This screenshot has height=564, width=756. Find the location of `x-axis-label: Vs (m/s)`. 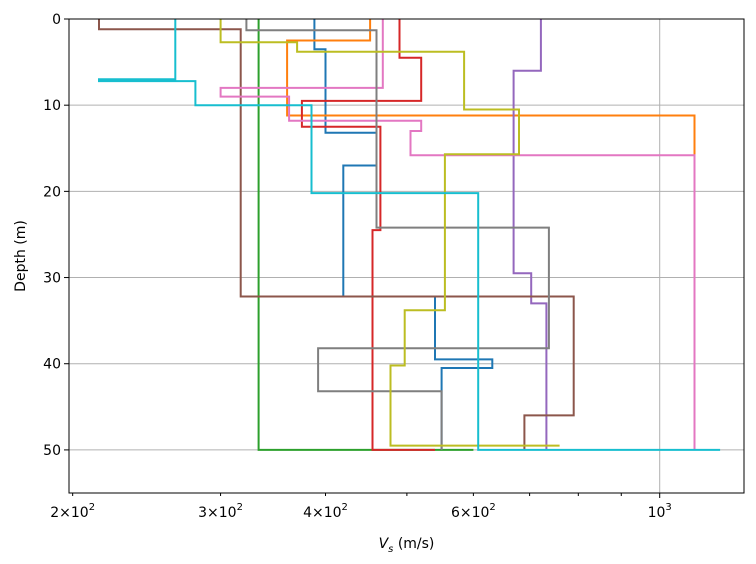

x-axis-label: Vs (m/s) is located at coordinates (407, 545).